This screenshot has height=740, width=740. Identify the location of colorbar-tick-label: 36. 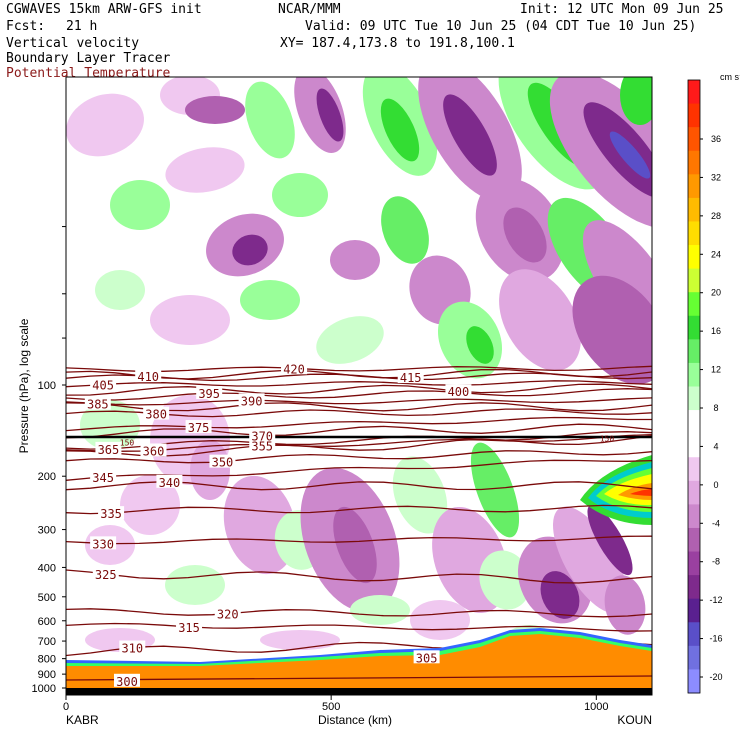
(716, 139).